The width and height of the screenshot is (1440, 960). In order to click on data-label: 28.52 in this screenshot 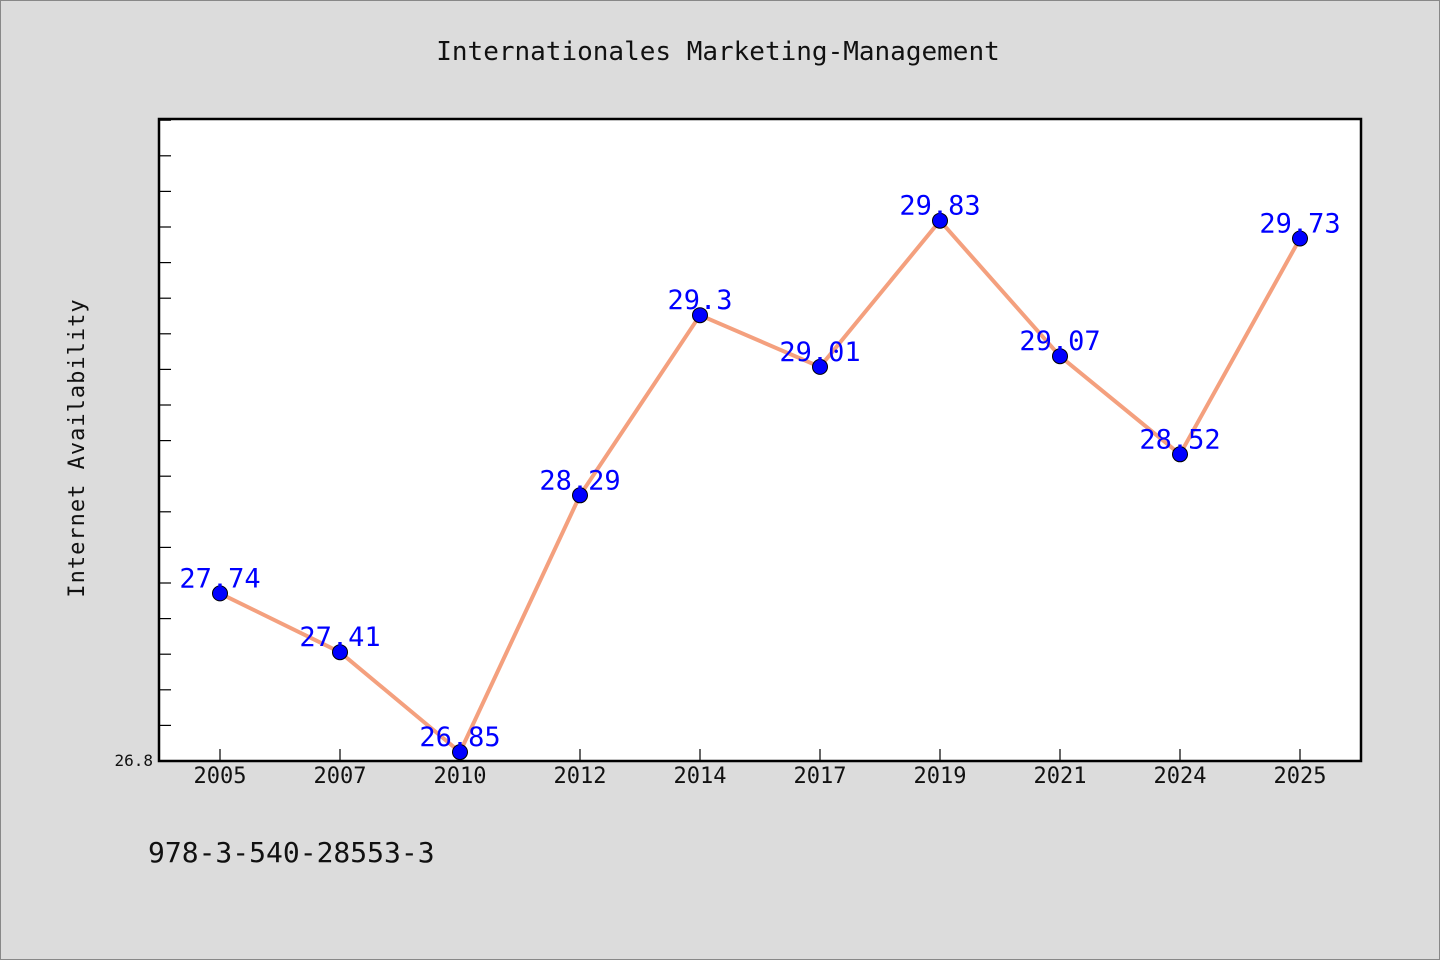, I will do `click(1179, 439)`.